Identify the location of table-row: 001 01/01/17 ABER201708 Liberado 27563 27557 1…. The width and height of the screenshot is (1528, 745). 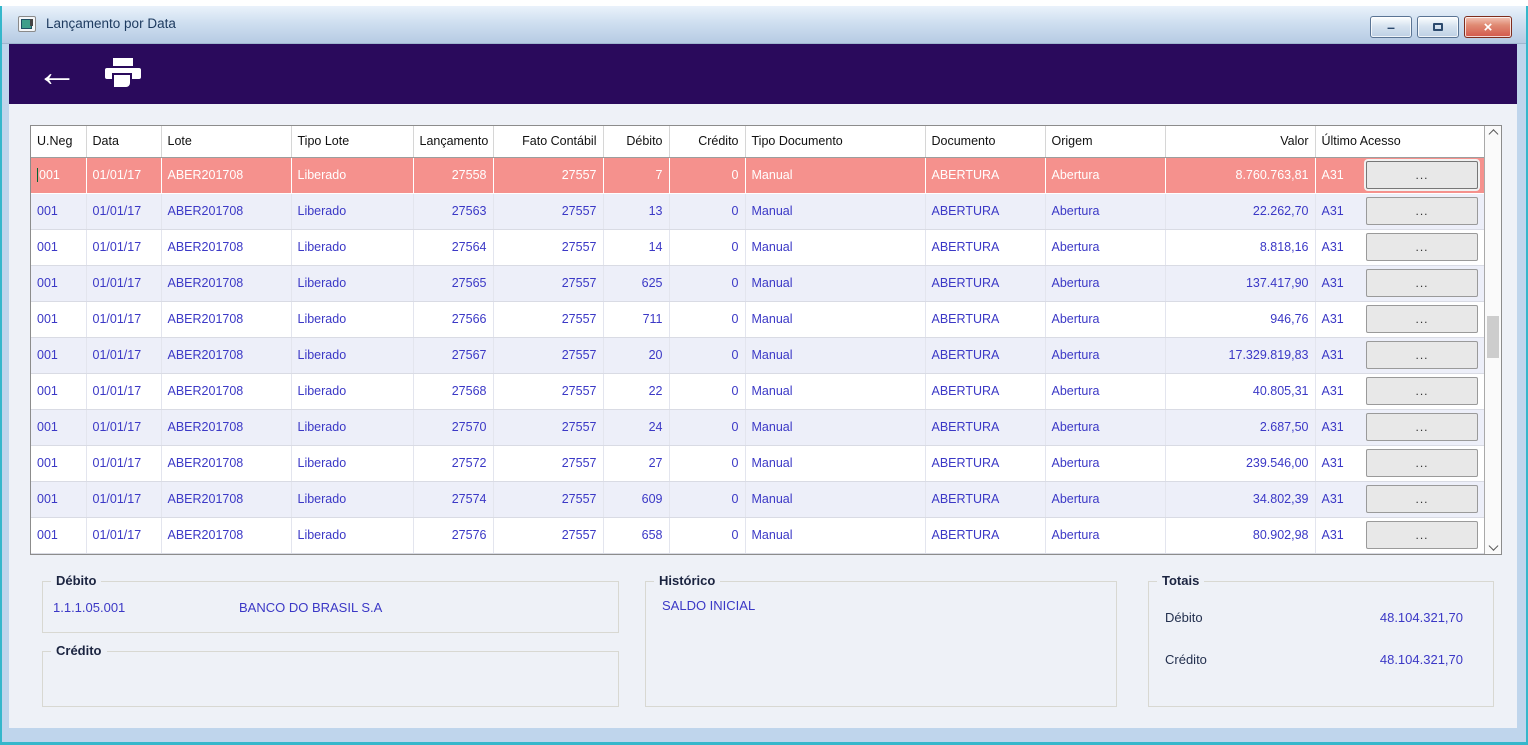
(757, 211).